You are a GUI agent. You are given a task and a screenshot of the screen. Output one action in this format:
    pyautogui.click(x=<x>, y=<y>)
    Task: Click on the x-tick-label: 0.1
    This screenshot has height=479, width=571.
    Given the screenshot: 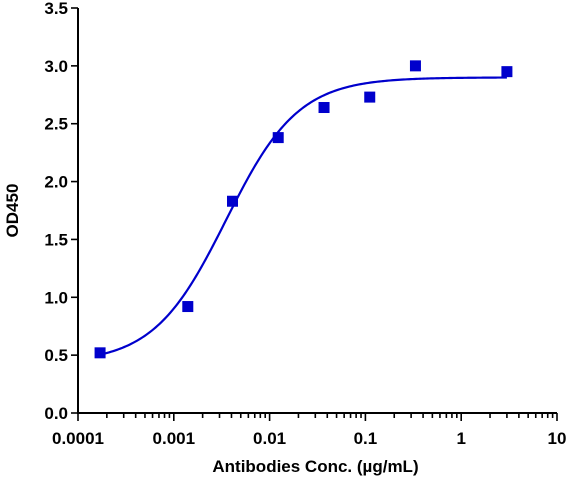 What is the action you would take?
    pyautogui.click(x=366, y=438)
    